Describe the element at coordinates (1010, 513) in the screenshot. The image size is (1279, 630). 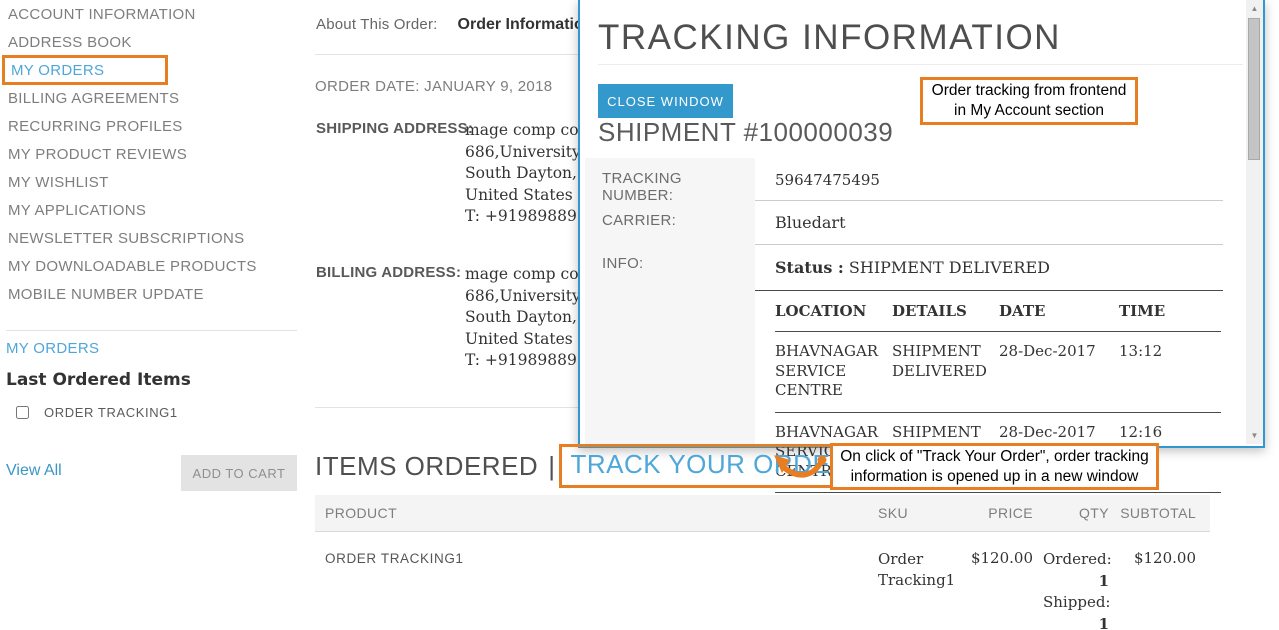
I see `col-header-price: PRICE` at that location.